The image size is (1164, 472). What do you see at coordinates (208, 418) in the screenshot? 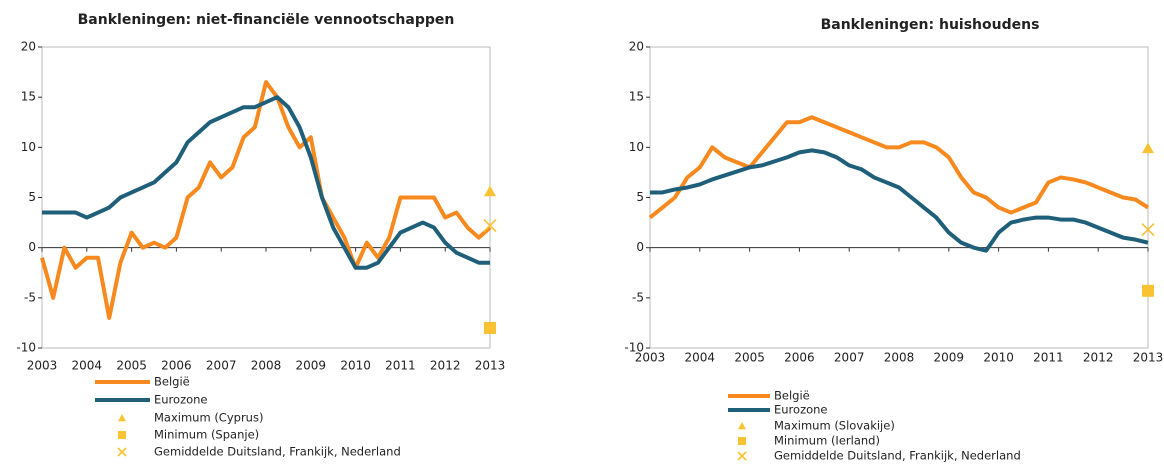
I see `legend-label: Maximum (Cyprus)` at bounding box center [208, 418].